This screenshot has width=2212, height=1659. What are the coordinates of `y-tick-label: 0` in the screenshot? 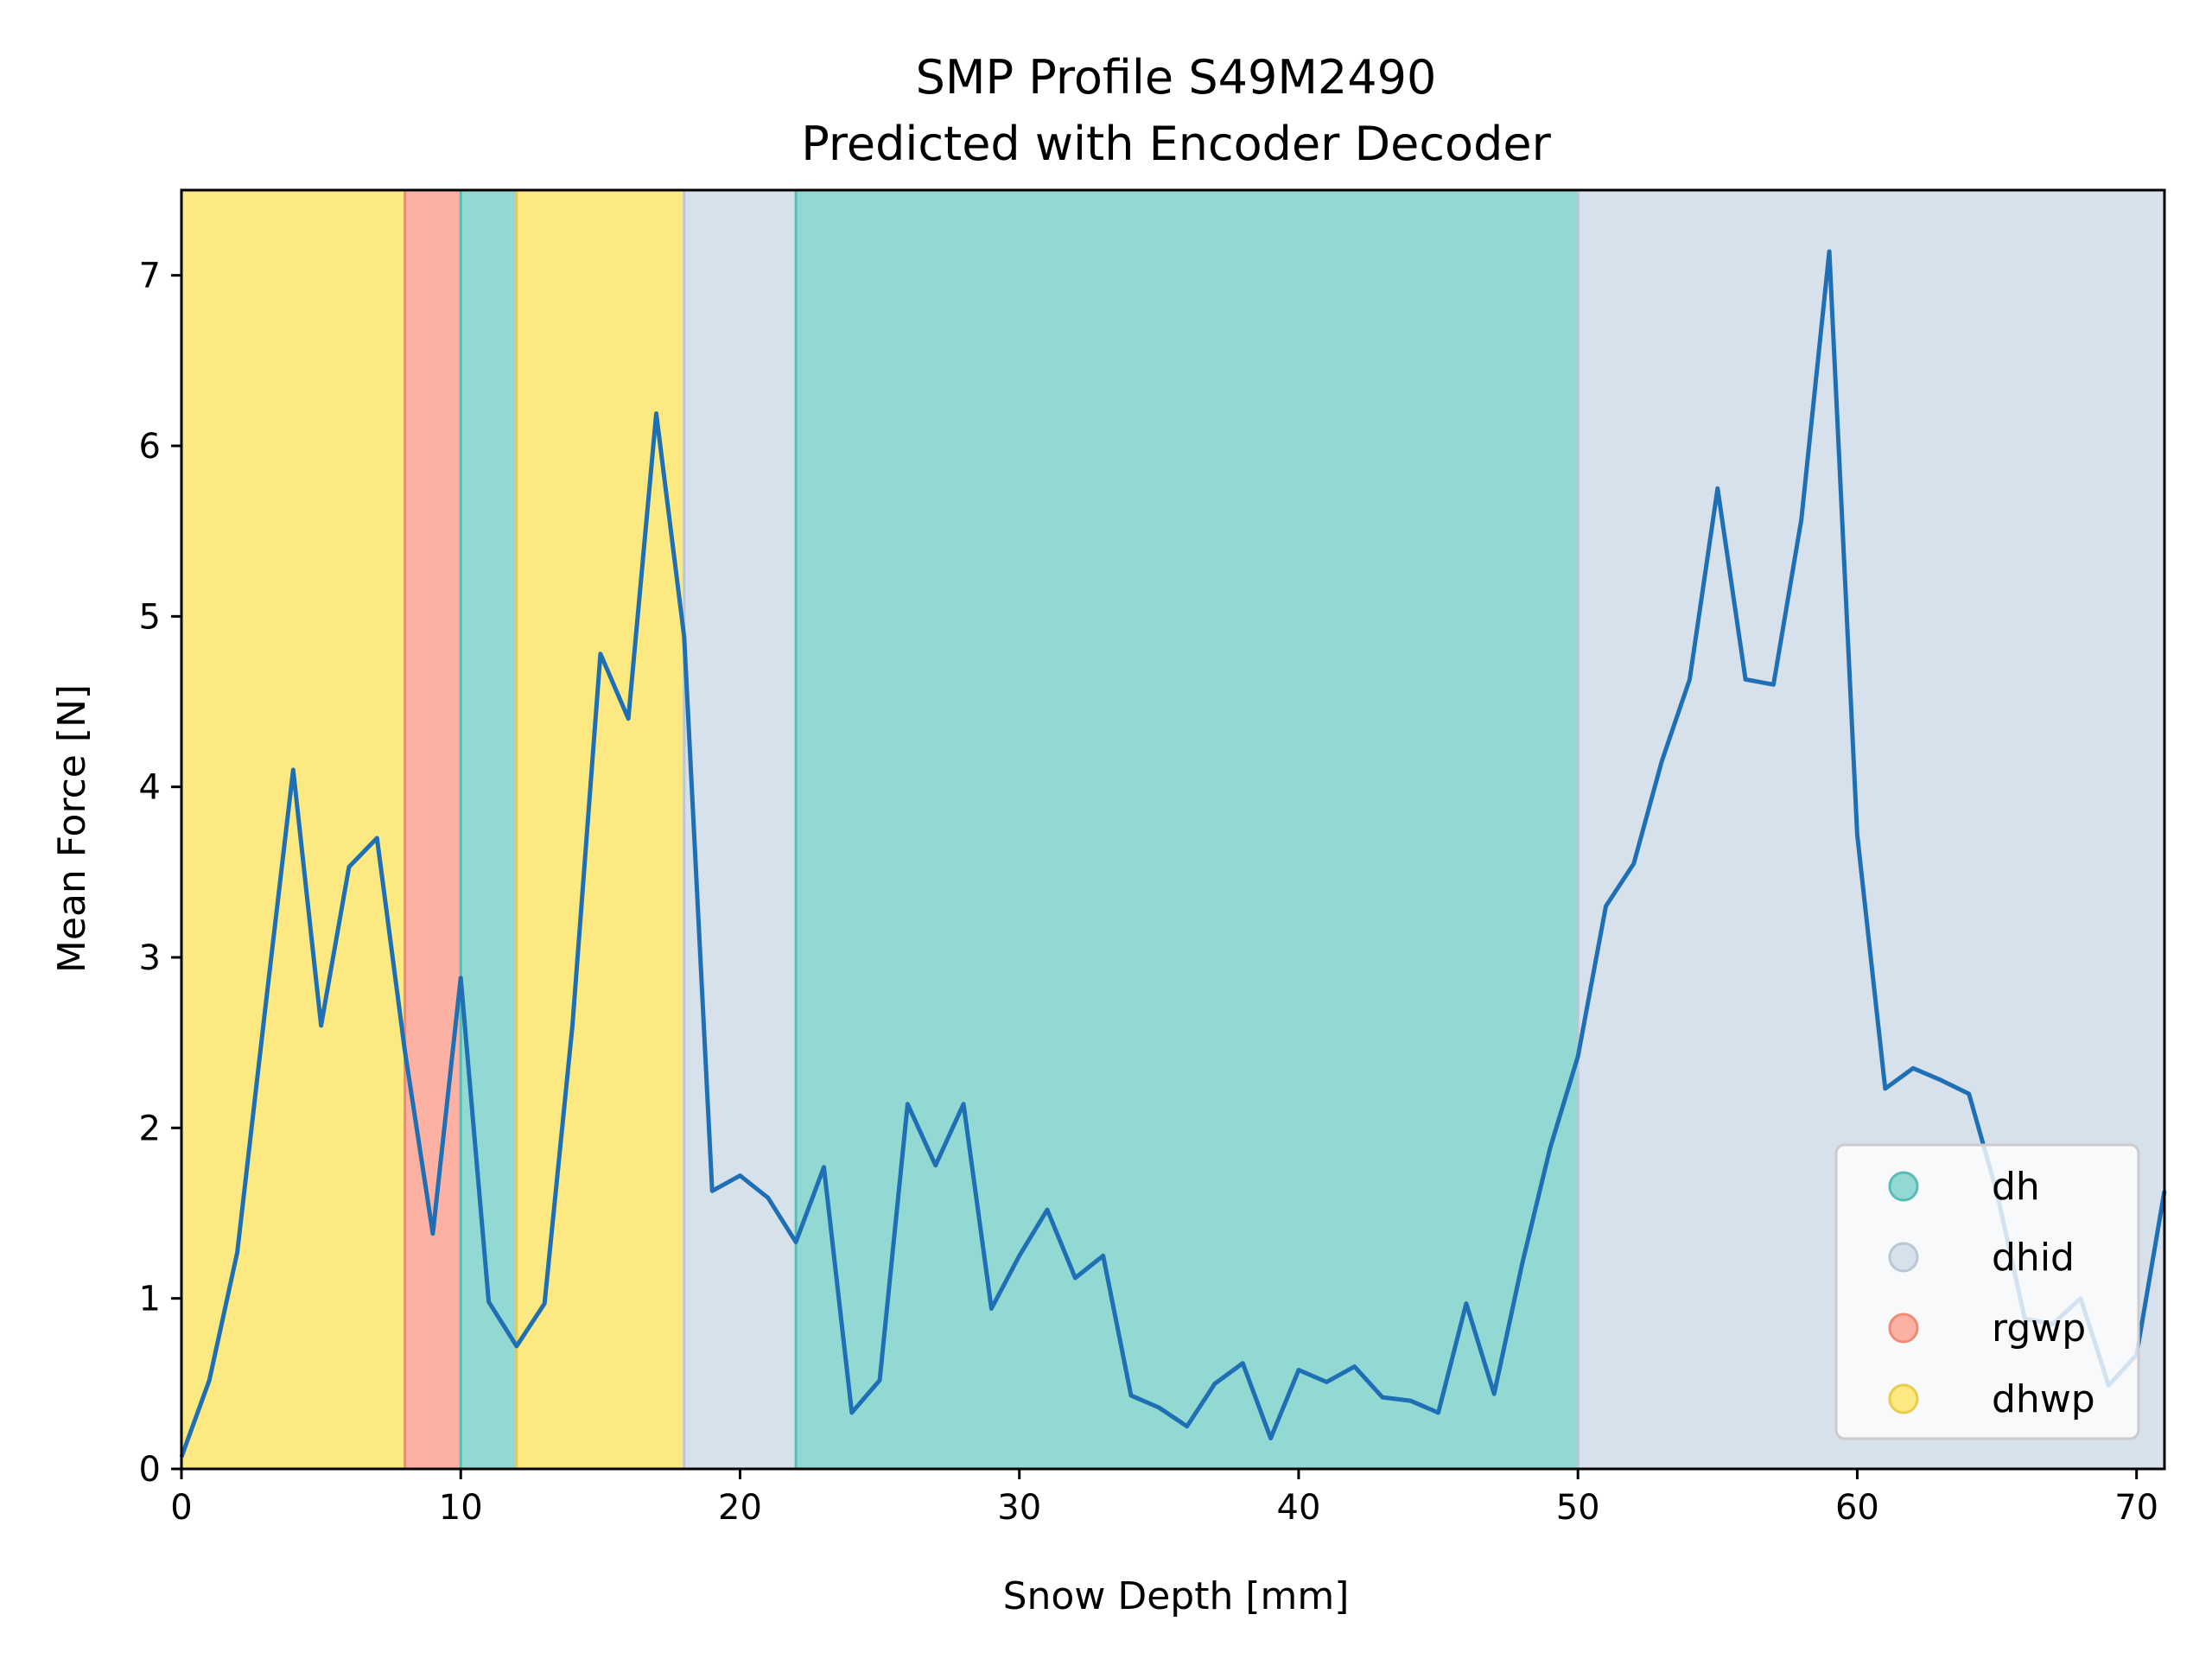 It's located at (150, 1470).